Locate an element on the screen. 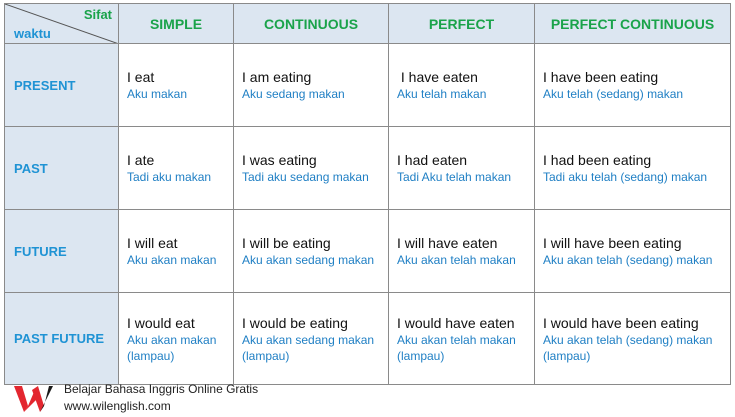 The width and height of the screenshot is (735, 417). english-sentence: I had eaten is located at coordinates (432, 160).